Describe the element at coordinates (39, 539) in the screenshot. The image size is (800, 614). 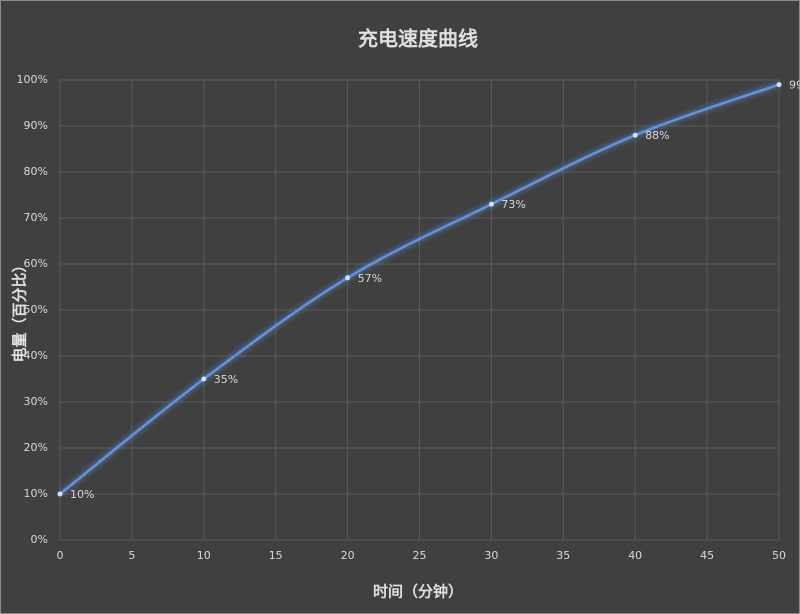
I see `y-tick-label: 0%` at that location.